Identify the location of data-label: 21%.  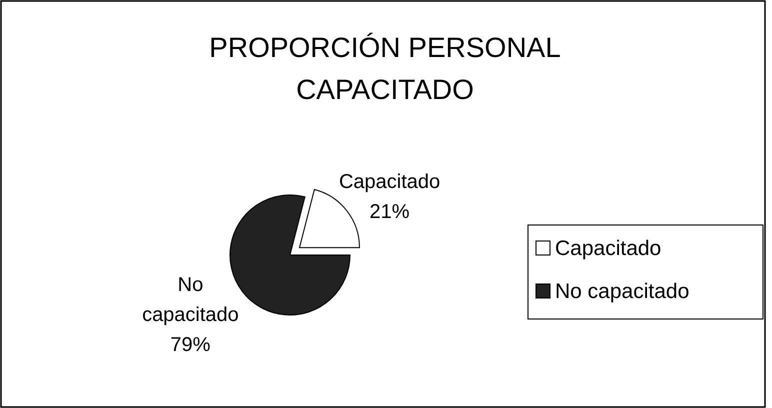
(390, 212).